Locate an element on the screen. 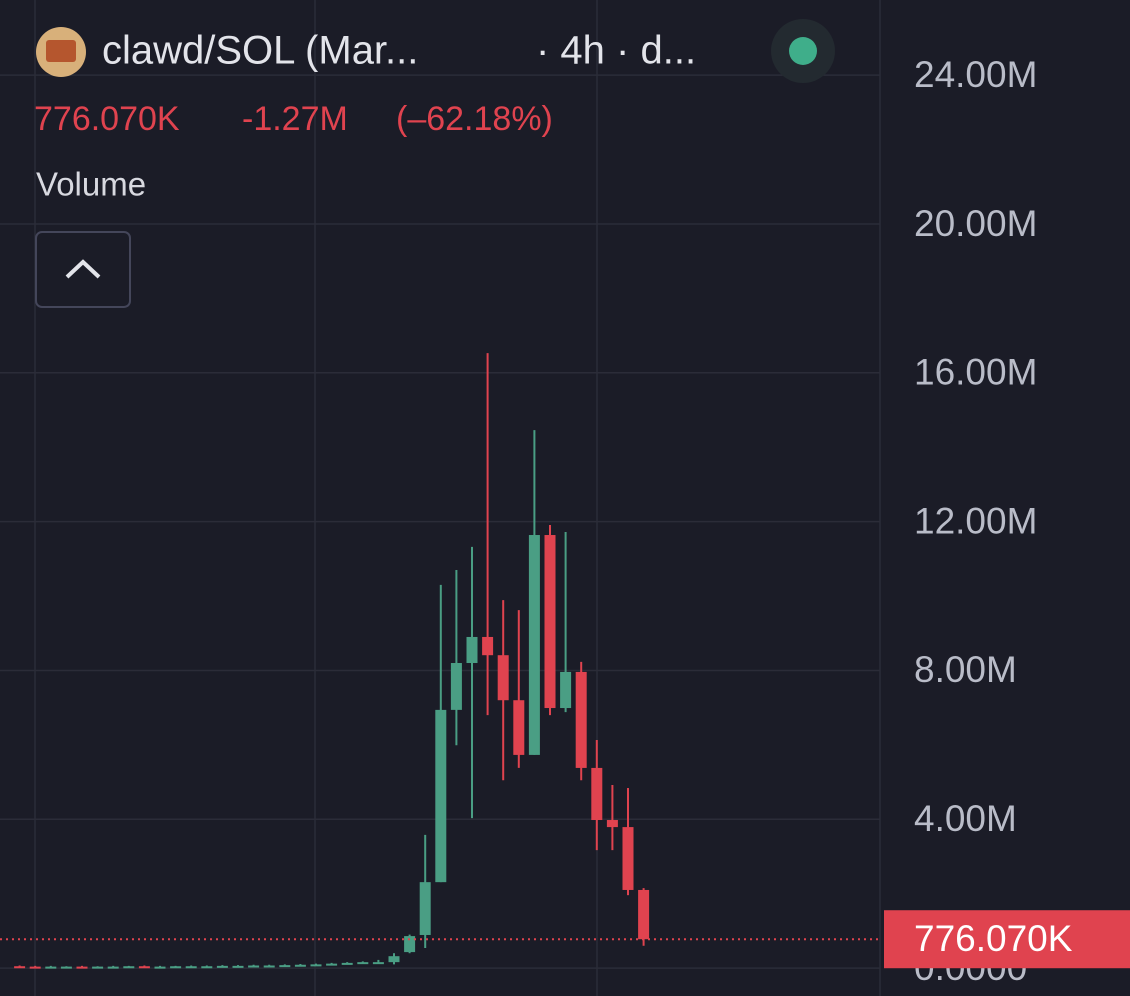 The height and width of the screenshot is (996, 1130). header-change-percent: (–62.18%) is located at coordinates (474, 119).